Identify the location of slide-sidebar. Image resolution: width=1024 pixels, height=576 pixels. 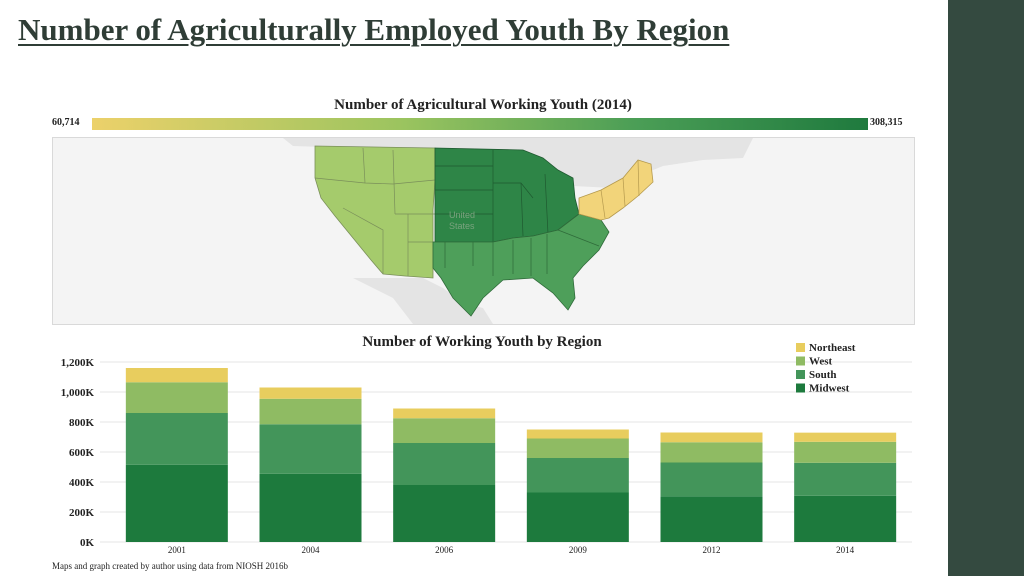
(986, 288).